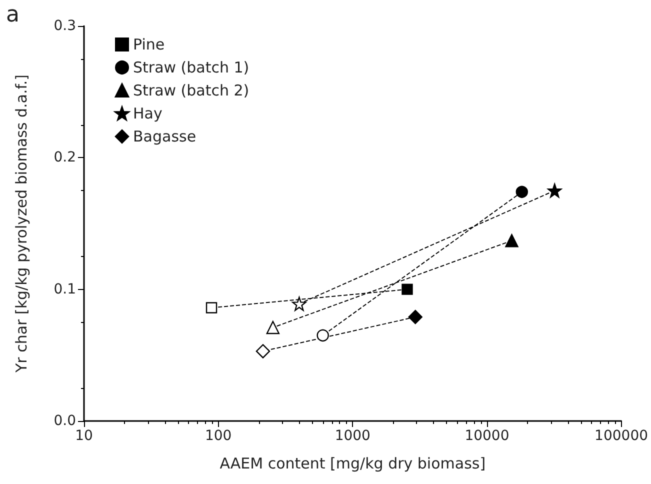 Image resolution: width=651 pixels, height=484 pixels. I want to click on legend-label: Hay, so click(147, 113).